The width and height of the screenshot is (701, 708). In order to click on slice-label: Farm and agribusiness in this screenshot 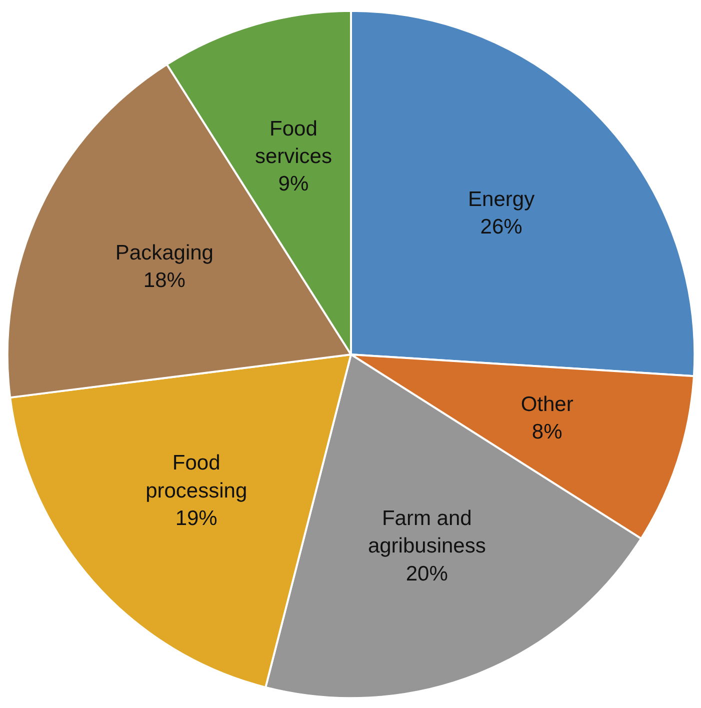, I will do `click(427, 532)`.